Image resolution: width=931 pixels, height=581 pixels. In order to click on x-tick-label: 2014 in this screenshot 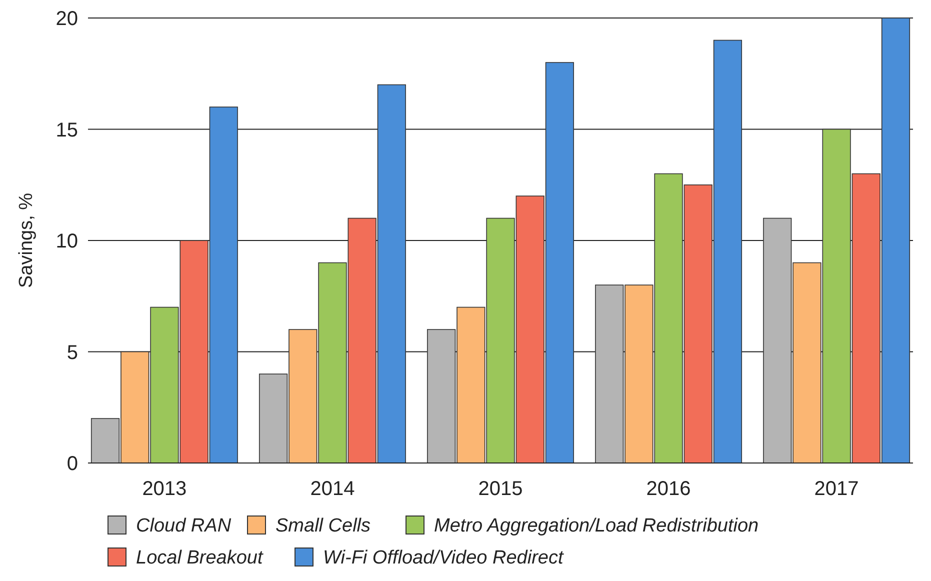, I will do `click(332, 489)`.